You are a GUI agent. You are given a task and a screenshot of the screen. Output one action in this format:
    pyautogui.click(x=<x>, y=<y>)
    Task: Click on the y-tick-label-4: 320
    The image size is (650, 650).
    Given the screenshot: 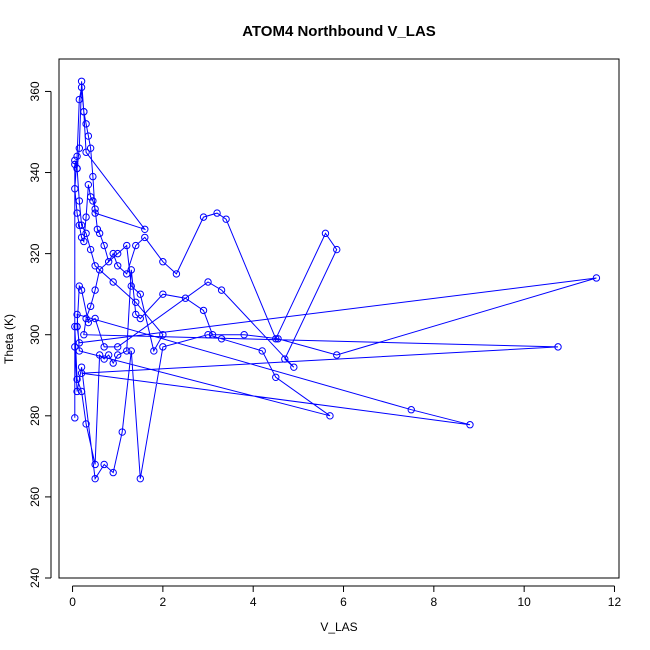 What is the action you would take?
    pyautogui.click(x=35, y=253)
    